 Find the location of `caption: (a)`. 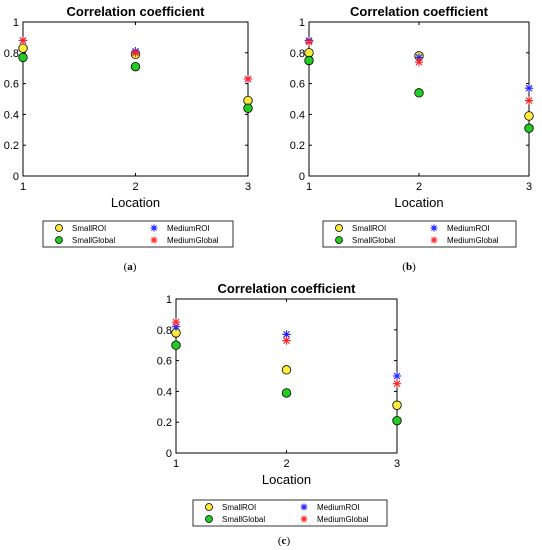

caption: (a) is located at coordinates (130, 267).